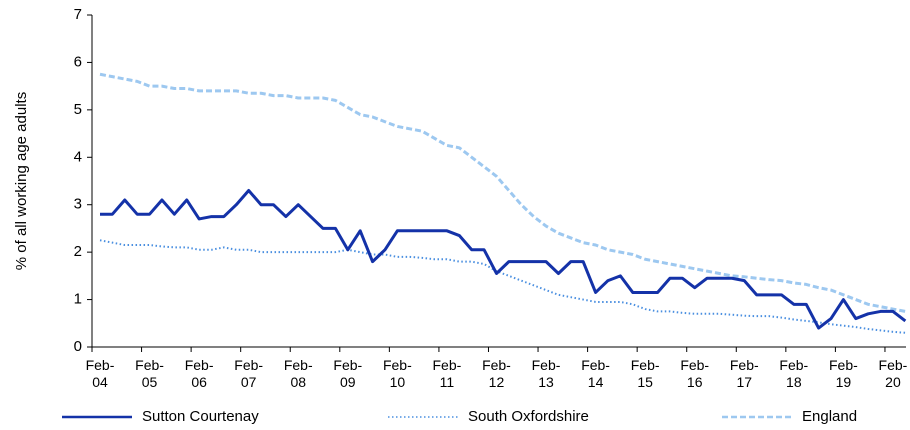 The height and width of the screenshot is (430, 910). Describe the element at coordinates (397, 373) in the screenshot. I see `x-tick-label: Feb-10` at that location.